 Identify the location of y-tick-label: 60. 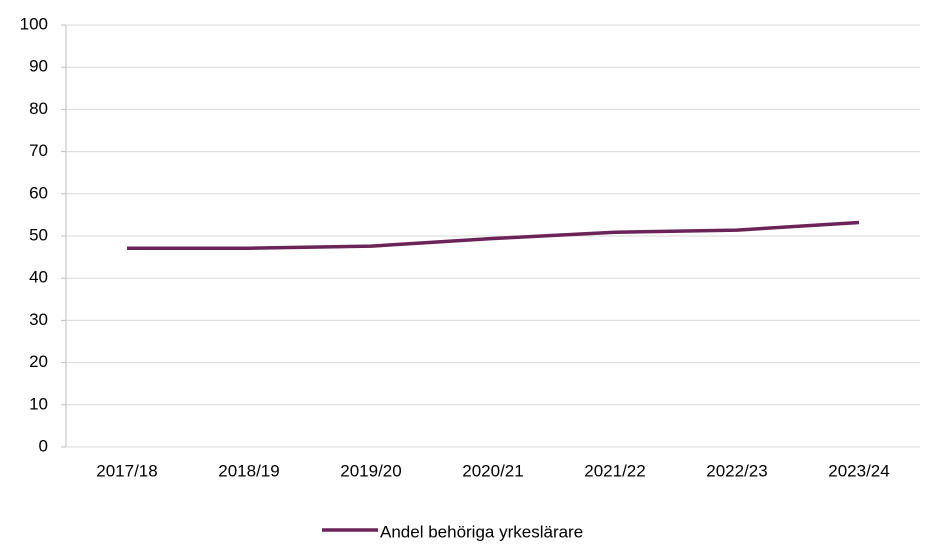
(38, 192).